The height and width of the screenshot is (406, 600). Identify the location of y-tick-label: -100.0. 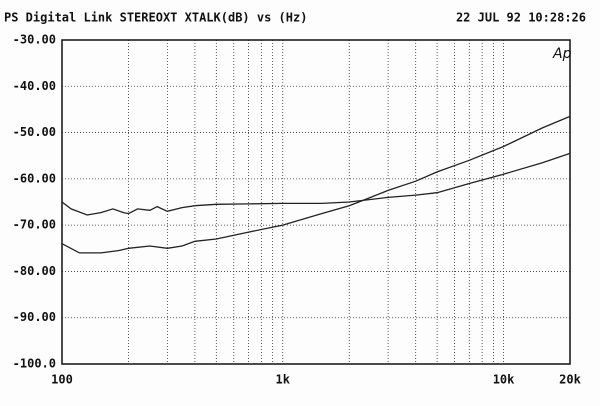
(34, 364).